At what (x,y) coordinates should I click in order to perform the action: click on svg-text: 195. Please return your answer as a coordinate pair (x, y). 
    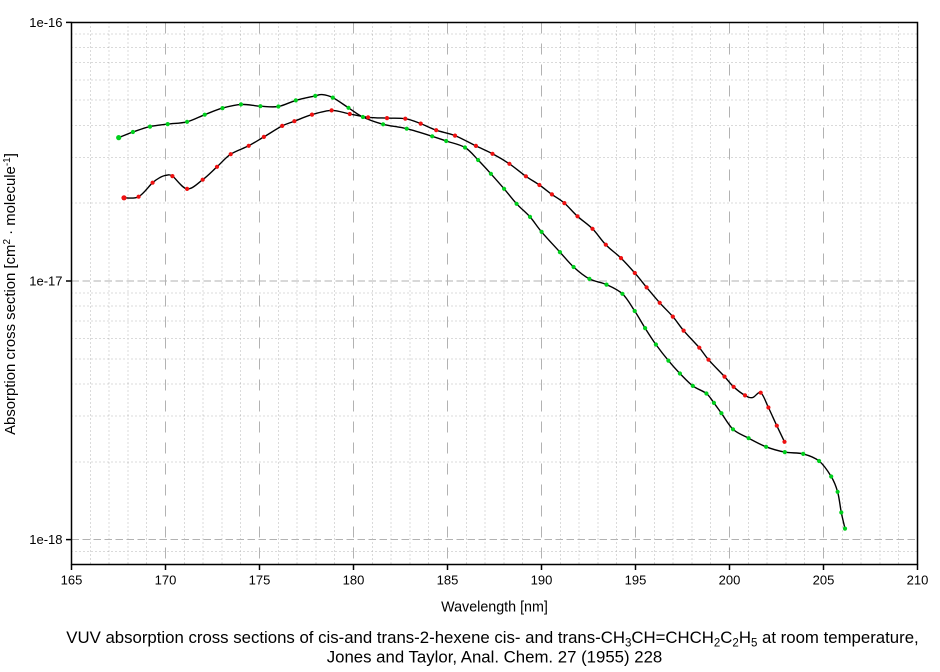
    Looking at the image, I should click on (636, 580).